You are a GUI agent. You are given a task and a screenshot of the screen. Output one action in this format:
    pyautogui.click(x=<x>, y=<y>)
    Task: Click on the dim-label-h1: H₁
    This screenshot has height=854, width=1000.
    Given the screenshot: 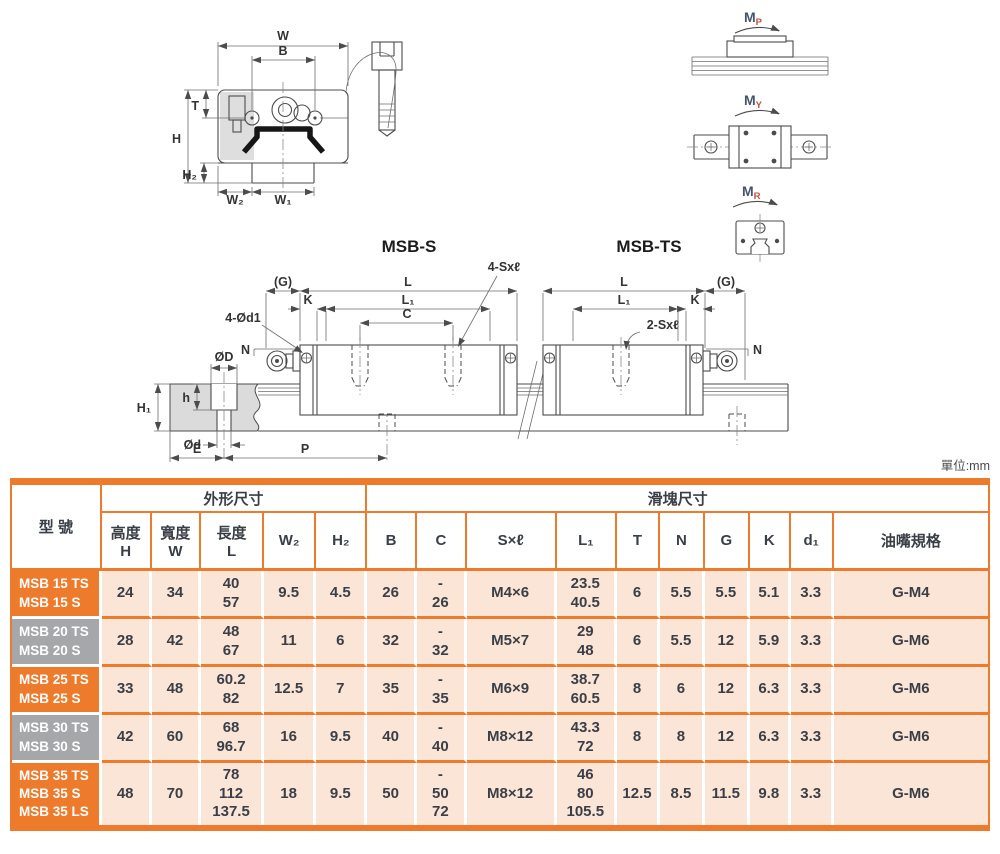 What is the action you would take?
    pyautogui.click(x=144, y=408)
    